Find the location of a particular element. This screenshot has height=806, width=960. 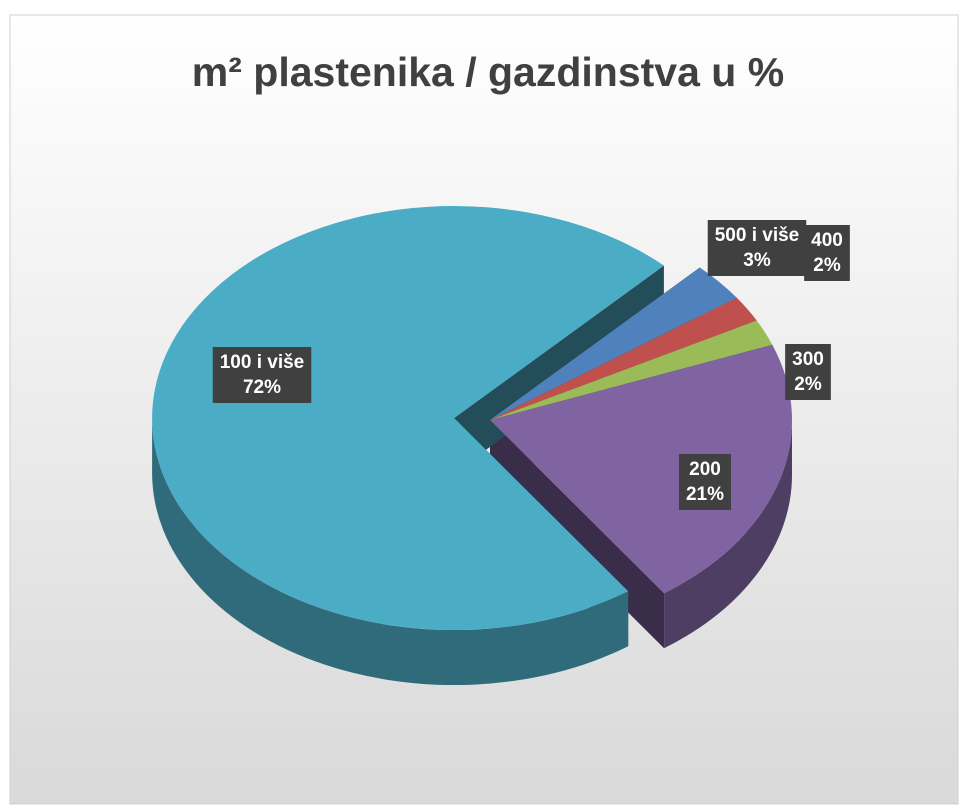

data-label-category: 500 i više is located at coordinates (757, 235).